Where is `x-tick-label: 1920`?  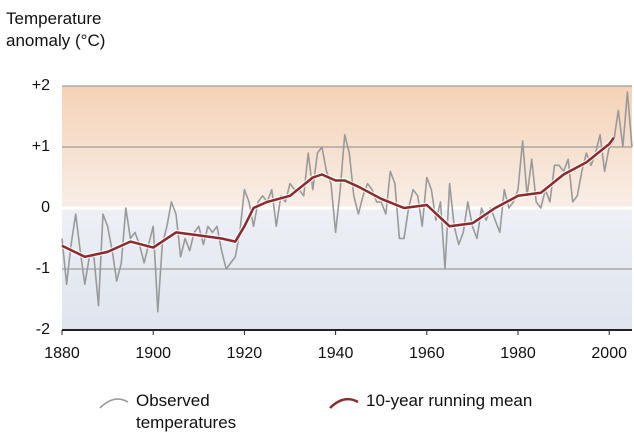 x-tick-label: 1920 is located at coordinates (245, 353).